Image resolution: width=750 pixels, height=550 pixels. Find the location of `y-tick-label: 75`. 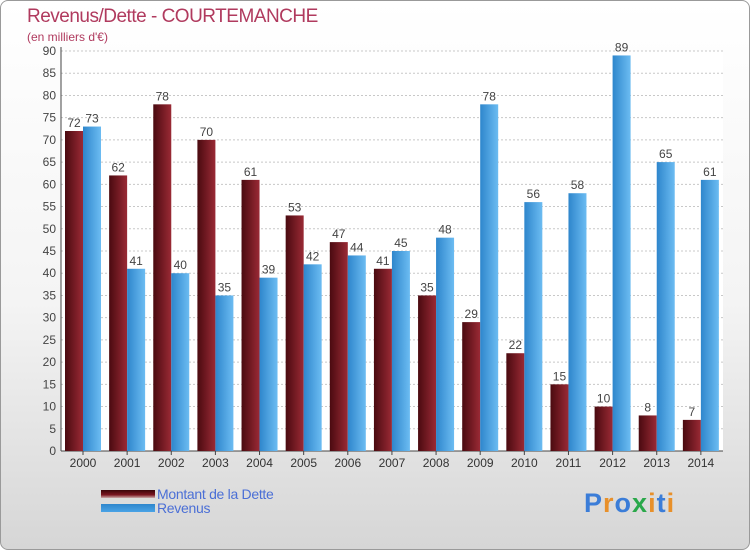

y-tick-label: 75 is located at coordinates (50, 118).